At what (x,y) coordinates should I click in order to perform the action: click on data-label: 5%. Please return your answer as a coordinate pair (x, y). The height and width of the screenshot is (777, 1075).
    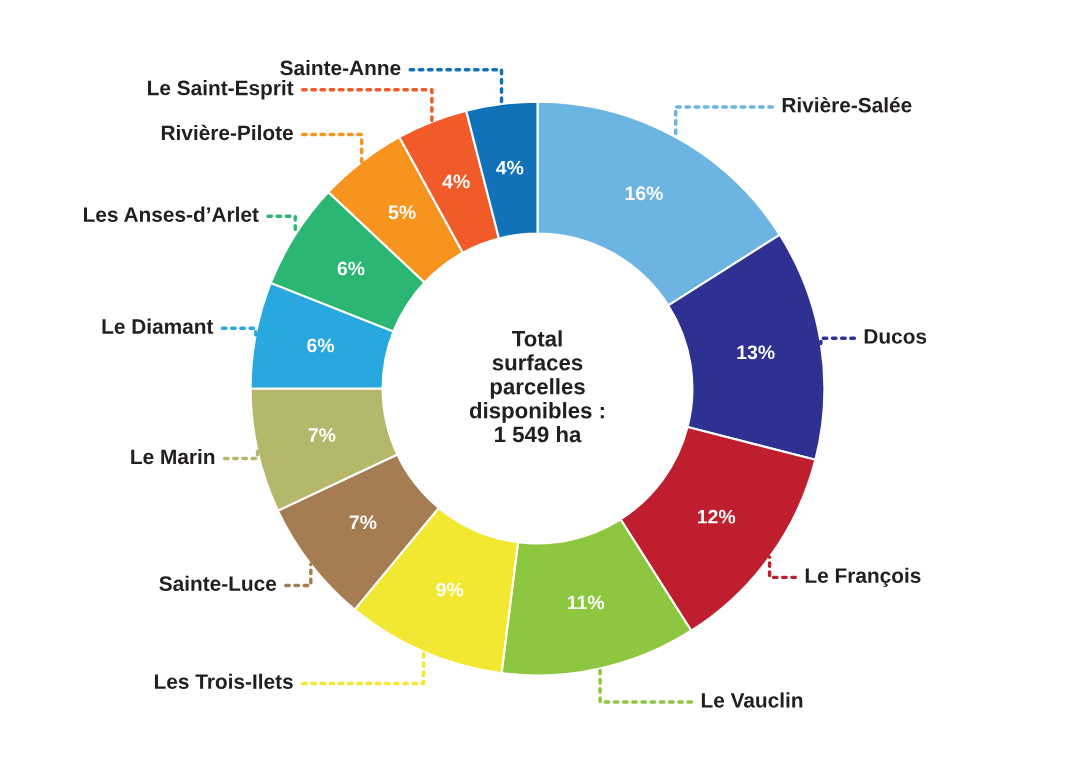
    Looking at the image, I should click on (402, 212).